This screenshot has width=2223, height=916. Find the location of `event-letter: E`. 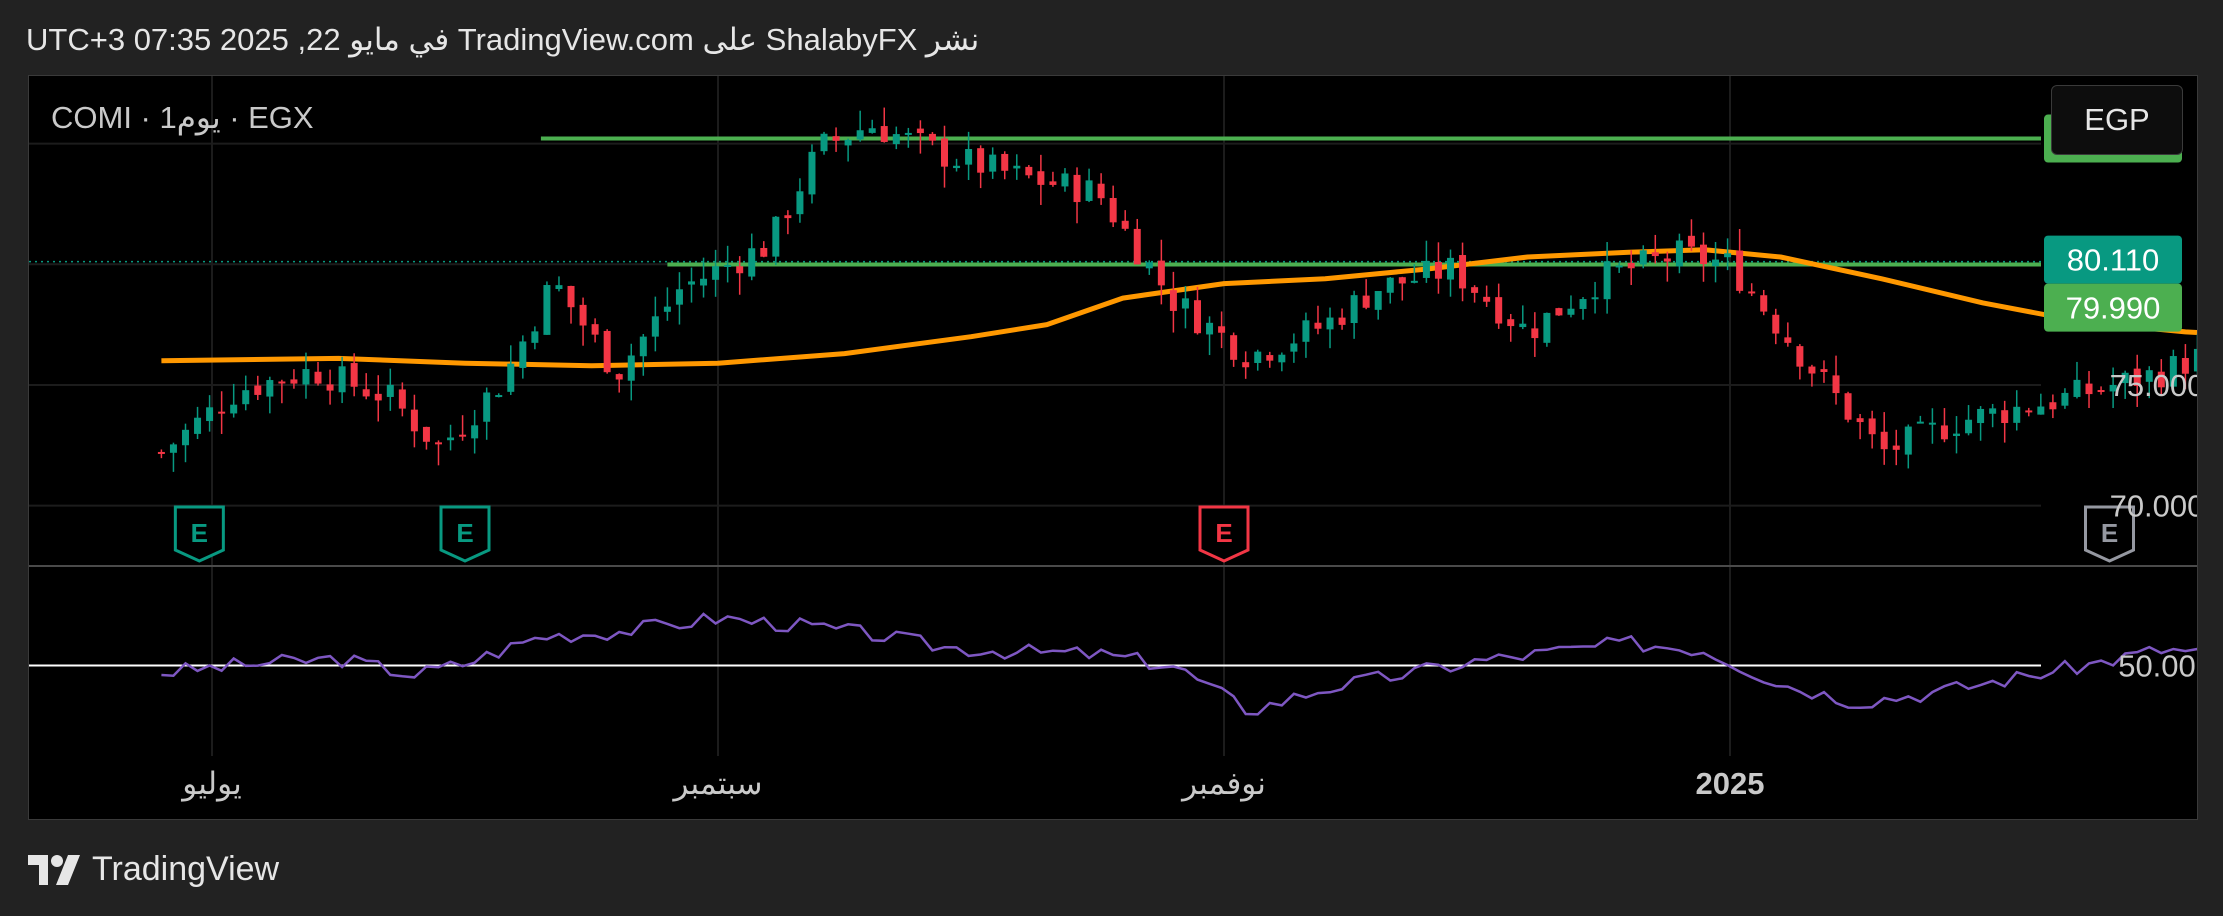

event-letter: E is located at coordinates (1223, 533).